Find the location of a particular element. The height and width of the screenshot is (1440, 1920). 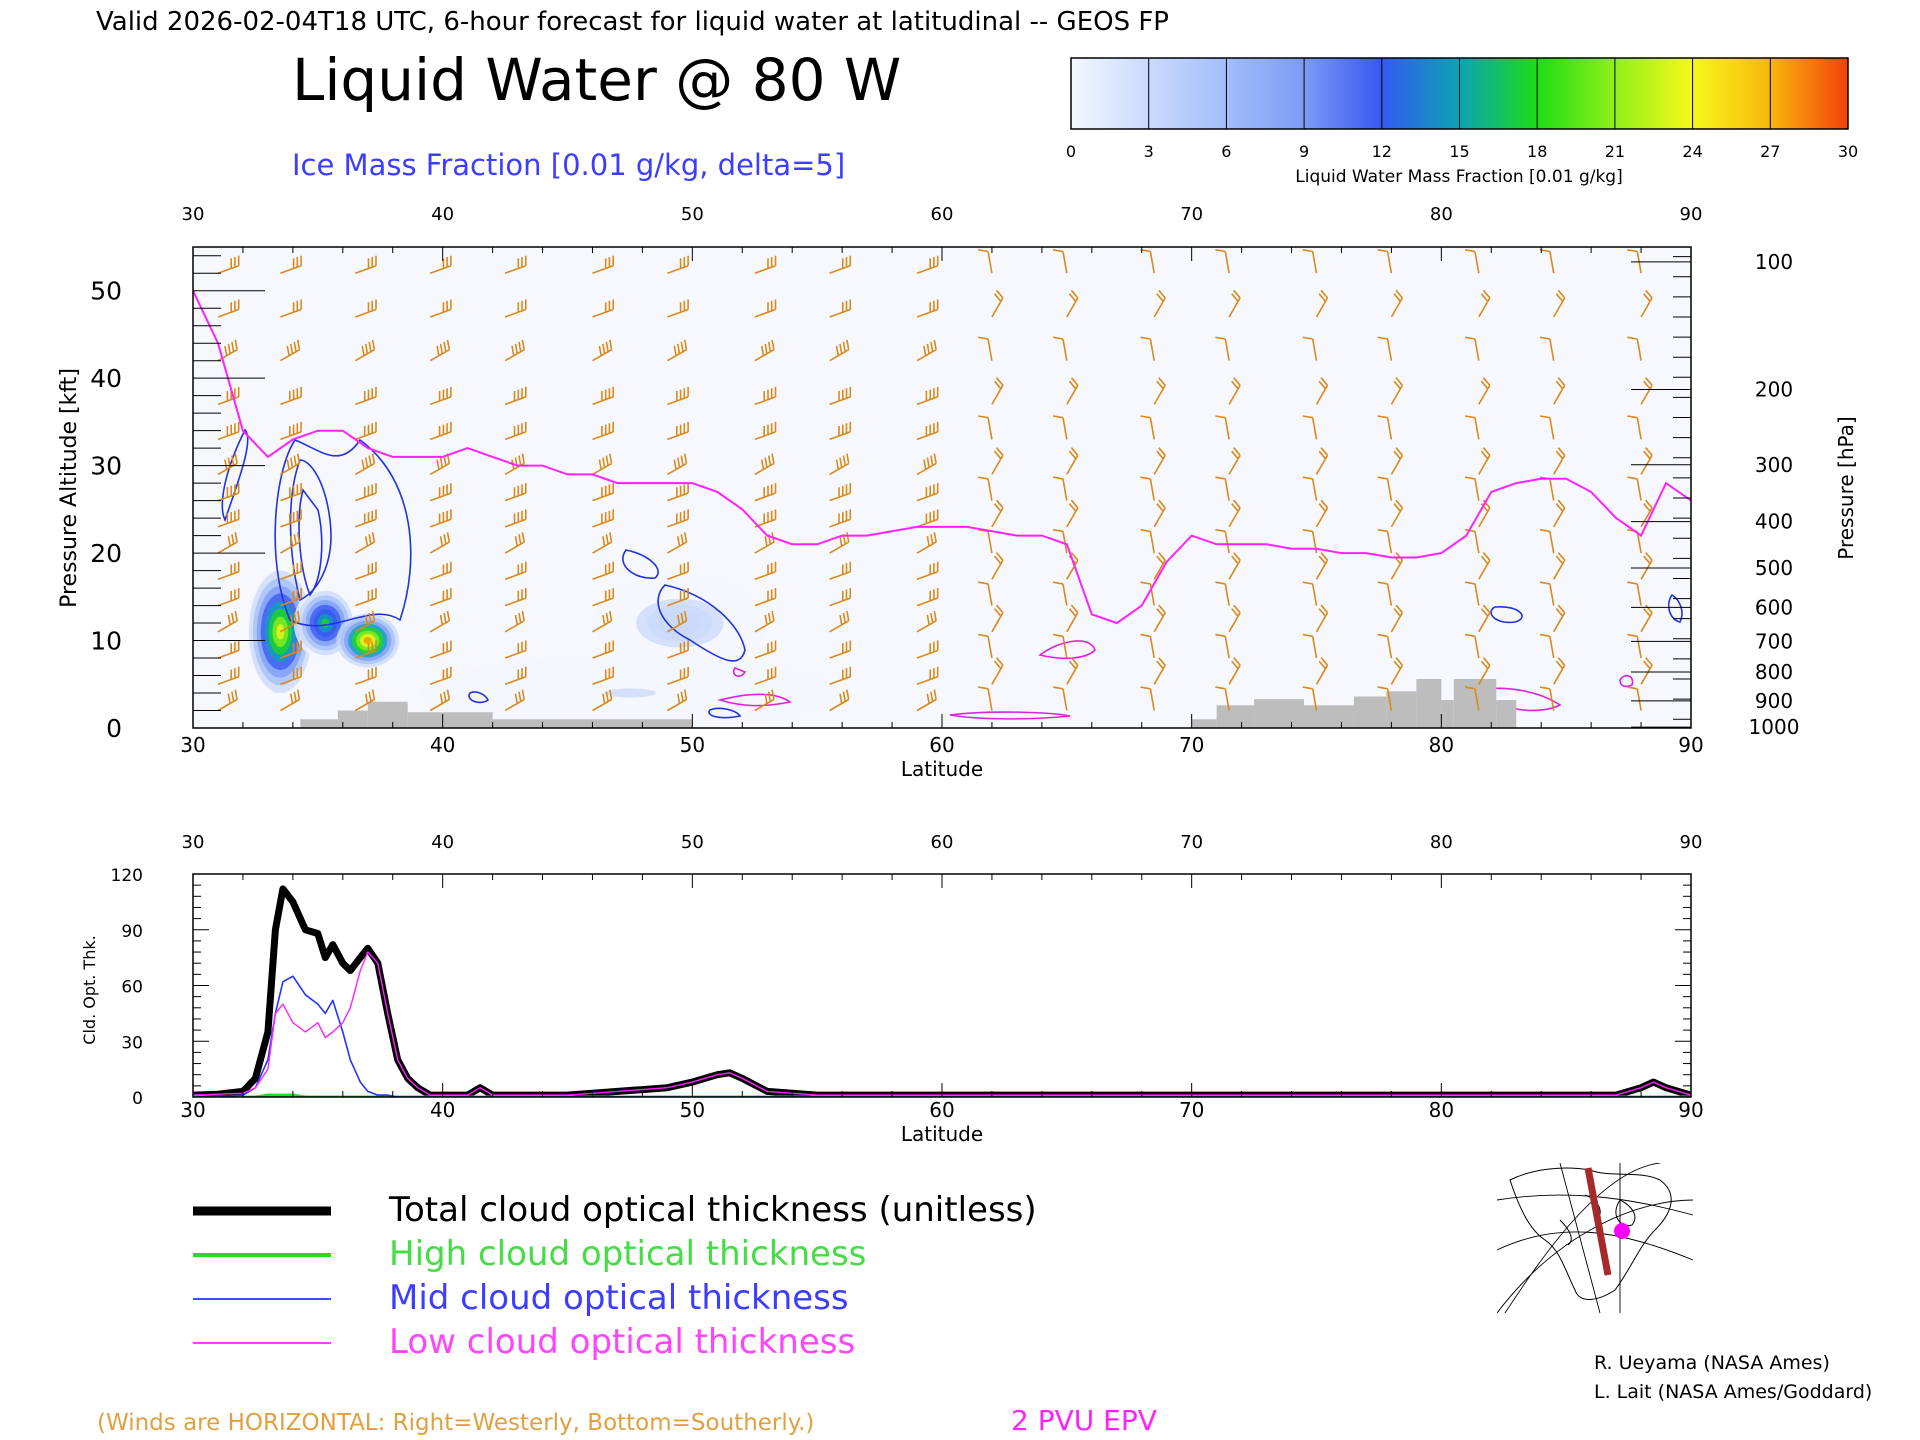

x-tick-label: 70 is located at coordinates (1191, 1110).